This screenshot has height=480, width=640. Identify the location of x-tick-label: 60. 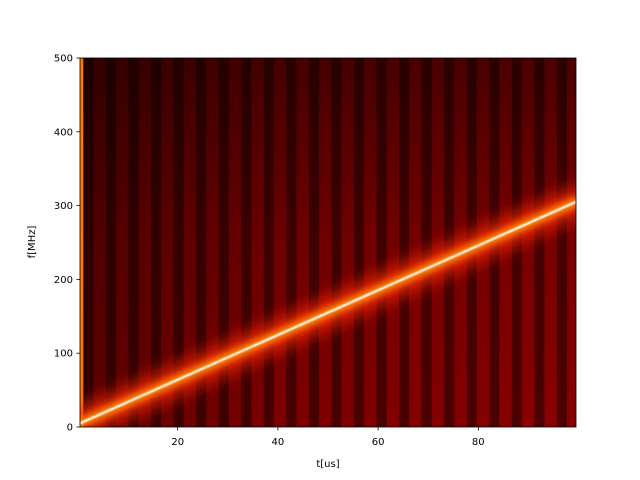
(378, 442).